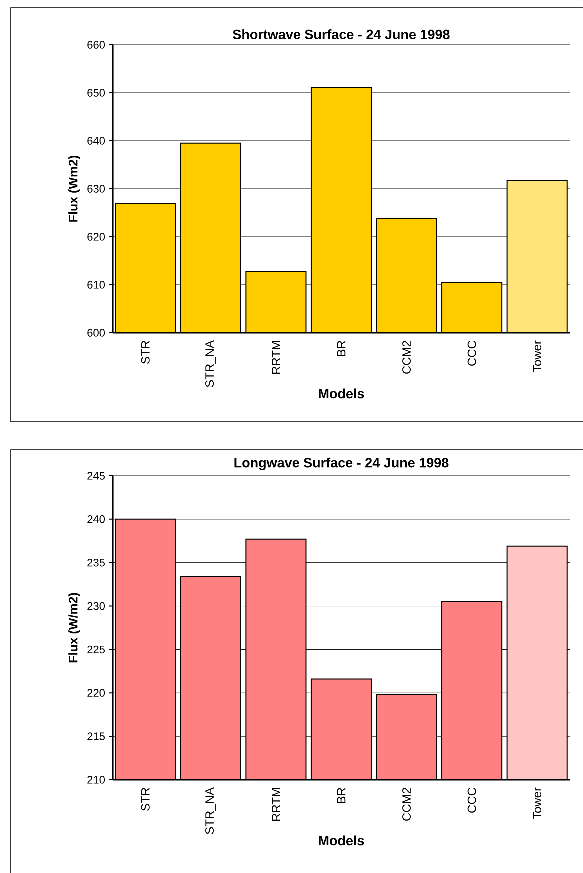  I want to click on y-tick-label: 220, so click(97, 693).